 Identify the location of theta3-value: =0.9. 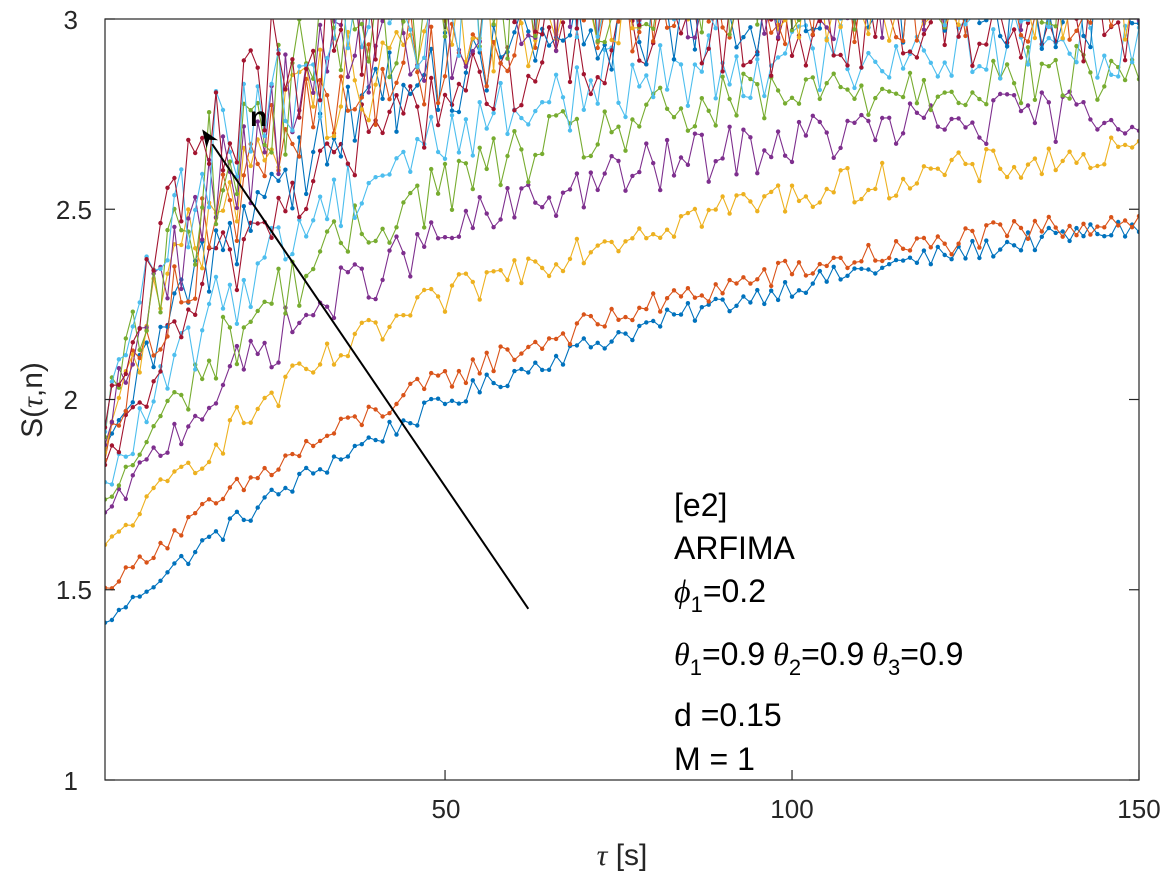
(931, 654).